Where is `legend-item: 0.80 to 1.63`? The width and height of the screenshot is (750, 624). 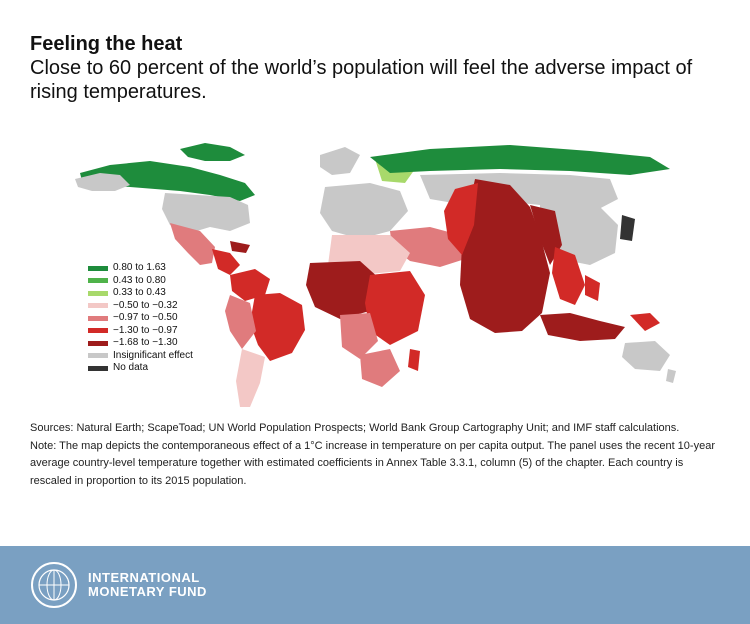 legend-item: 0.80 to 1.63 is located at coordinates (140, 268).